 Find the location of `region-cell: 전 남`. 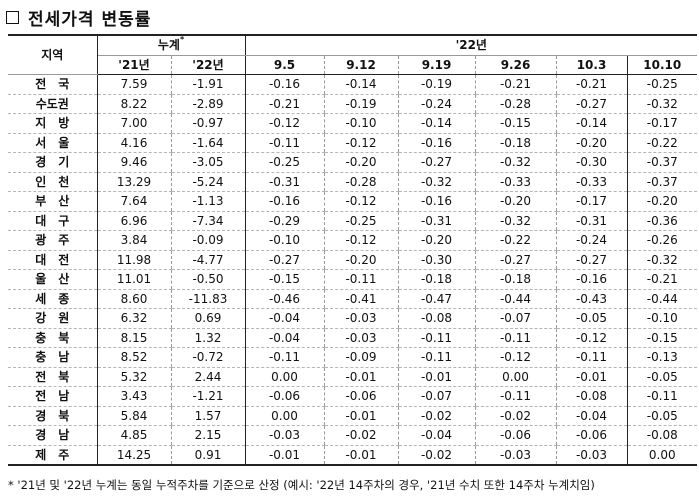

region-cell: 전 남 is located at coordinates (53, 396).